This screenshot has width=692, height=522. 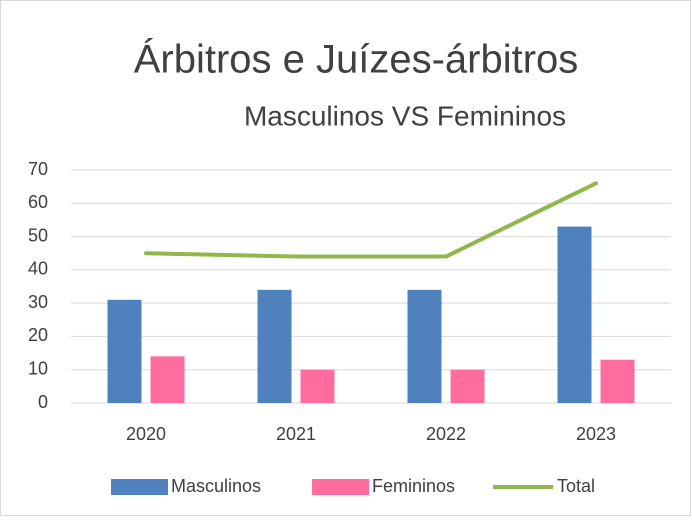 I want to click on y-tick-label: 30, so click(x=38, y=302).